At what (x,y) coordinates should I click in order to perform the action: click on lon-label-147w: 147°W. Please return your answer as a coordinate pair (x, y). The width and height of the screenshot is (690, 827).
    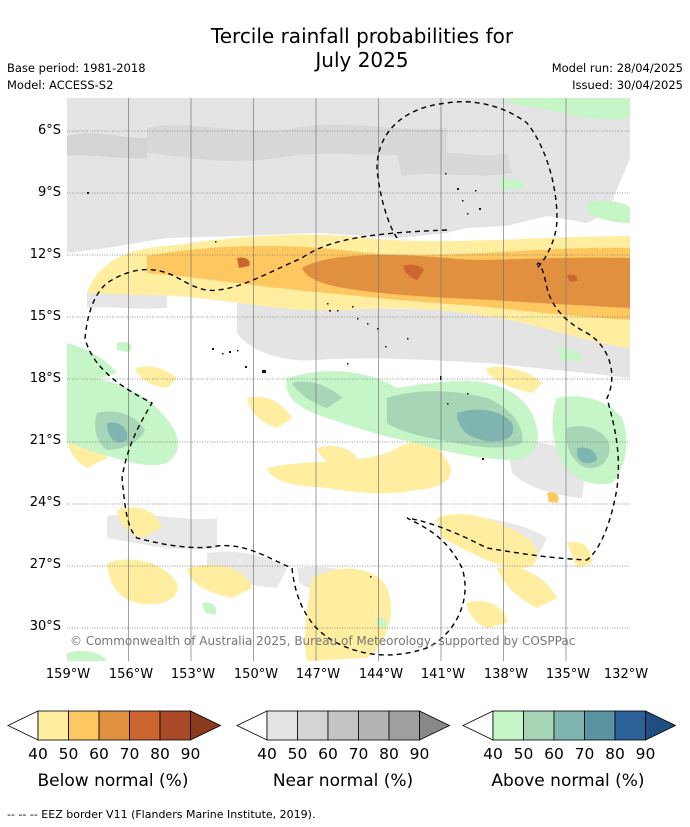
    Looking at the image, I should click on (318, 674).